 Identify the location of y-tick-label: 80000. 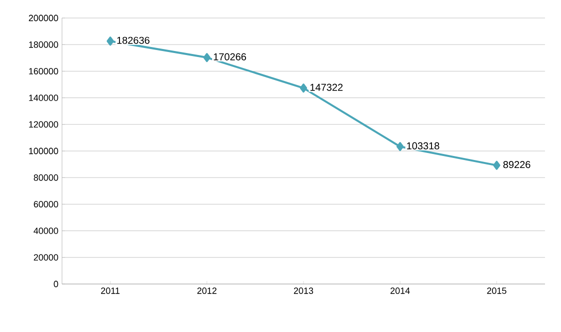
(46, 177).